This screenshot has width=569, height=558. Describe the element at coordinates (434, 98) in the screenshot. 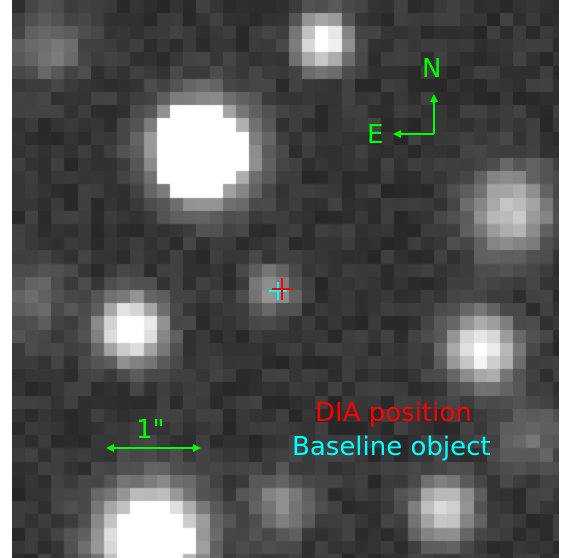

I see `north-arrowhead-icon` at that location.